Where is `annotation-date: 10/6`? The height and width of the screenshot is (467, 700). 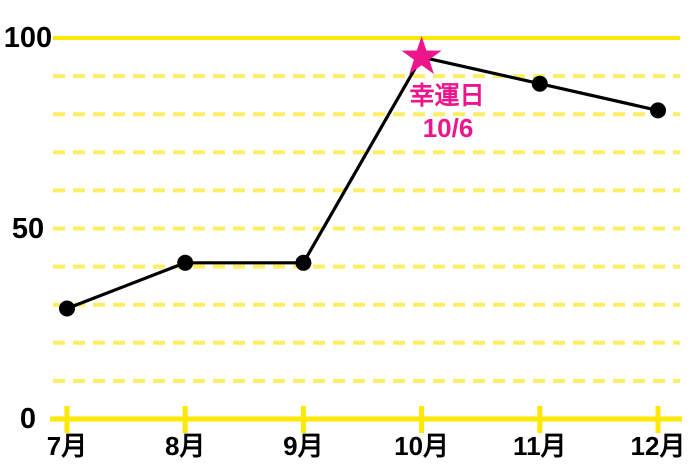
annotation-date: 10/6 is located at coordinates (448, 128).